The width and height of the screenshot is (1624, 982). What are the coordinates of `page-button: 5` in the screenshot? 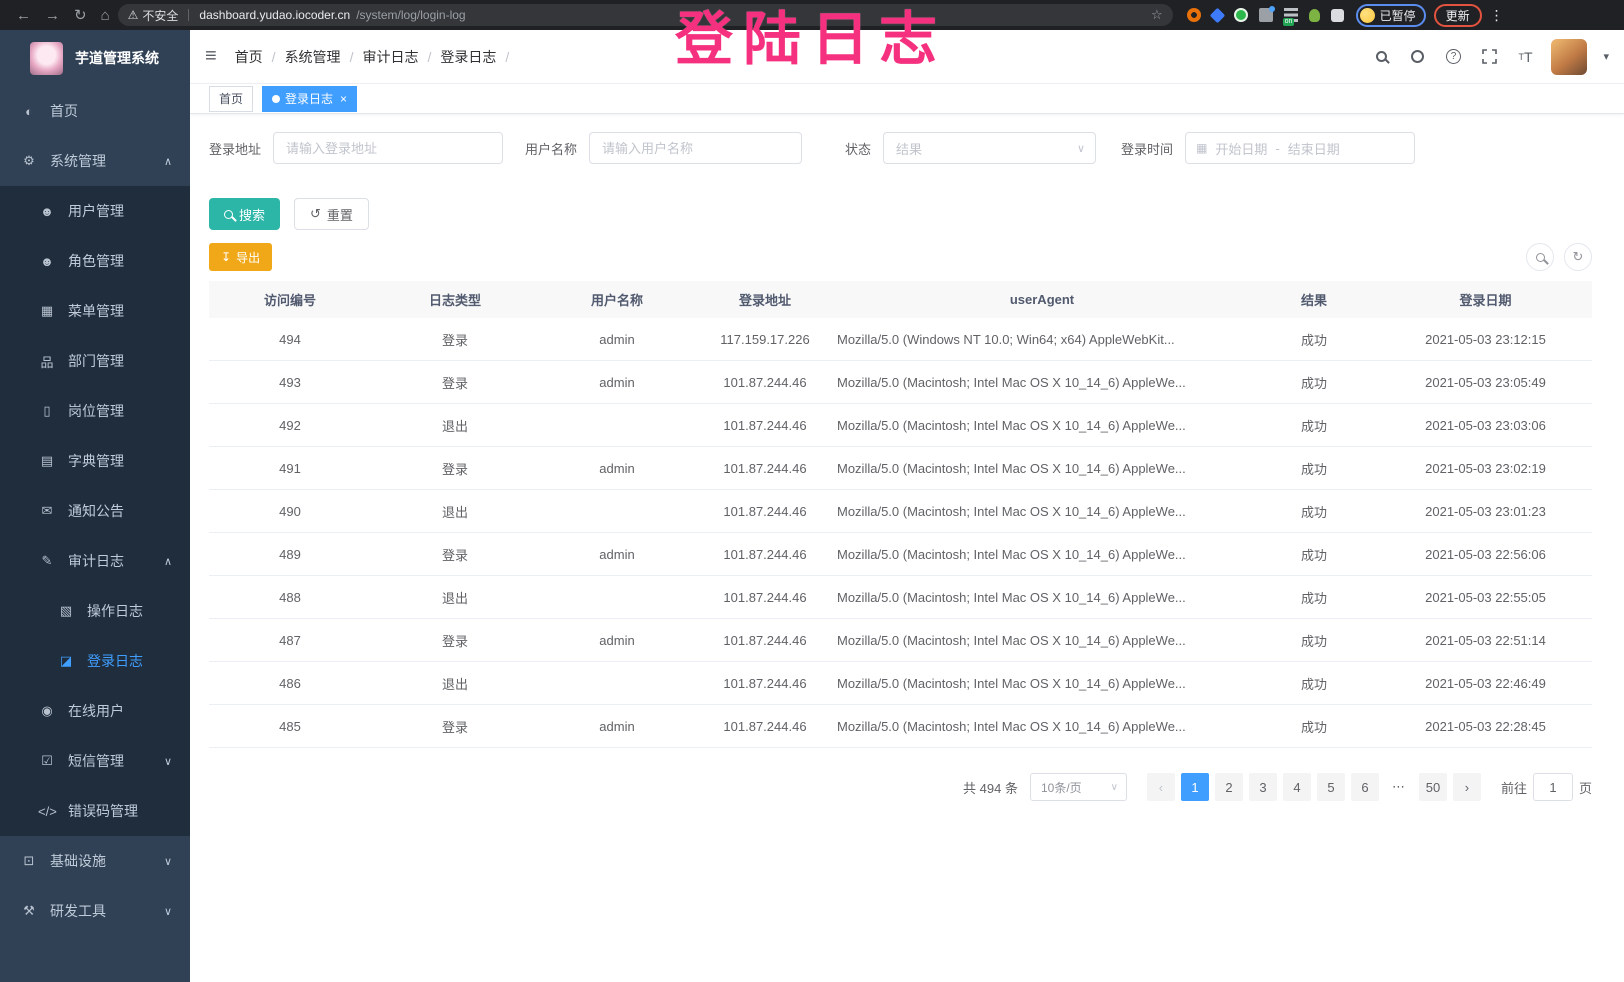 It's located at (1330, 787).